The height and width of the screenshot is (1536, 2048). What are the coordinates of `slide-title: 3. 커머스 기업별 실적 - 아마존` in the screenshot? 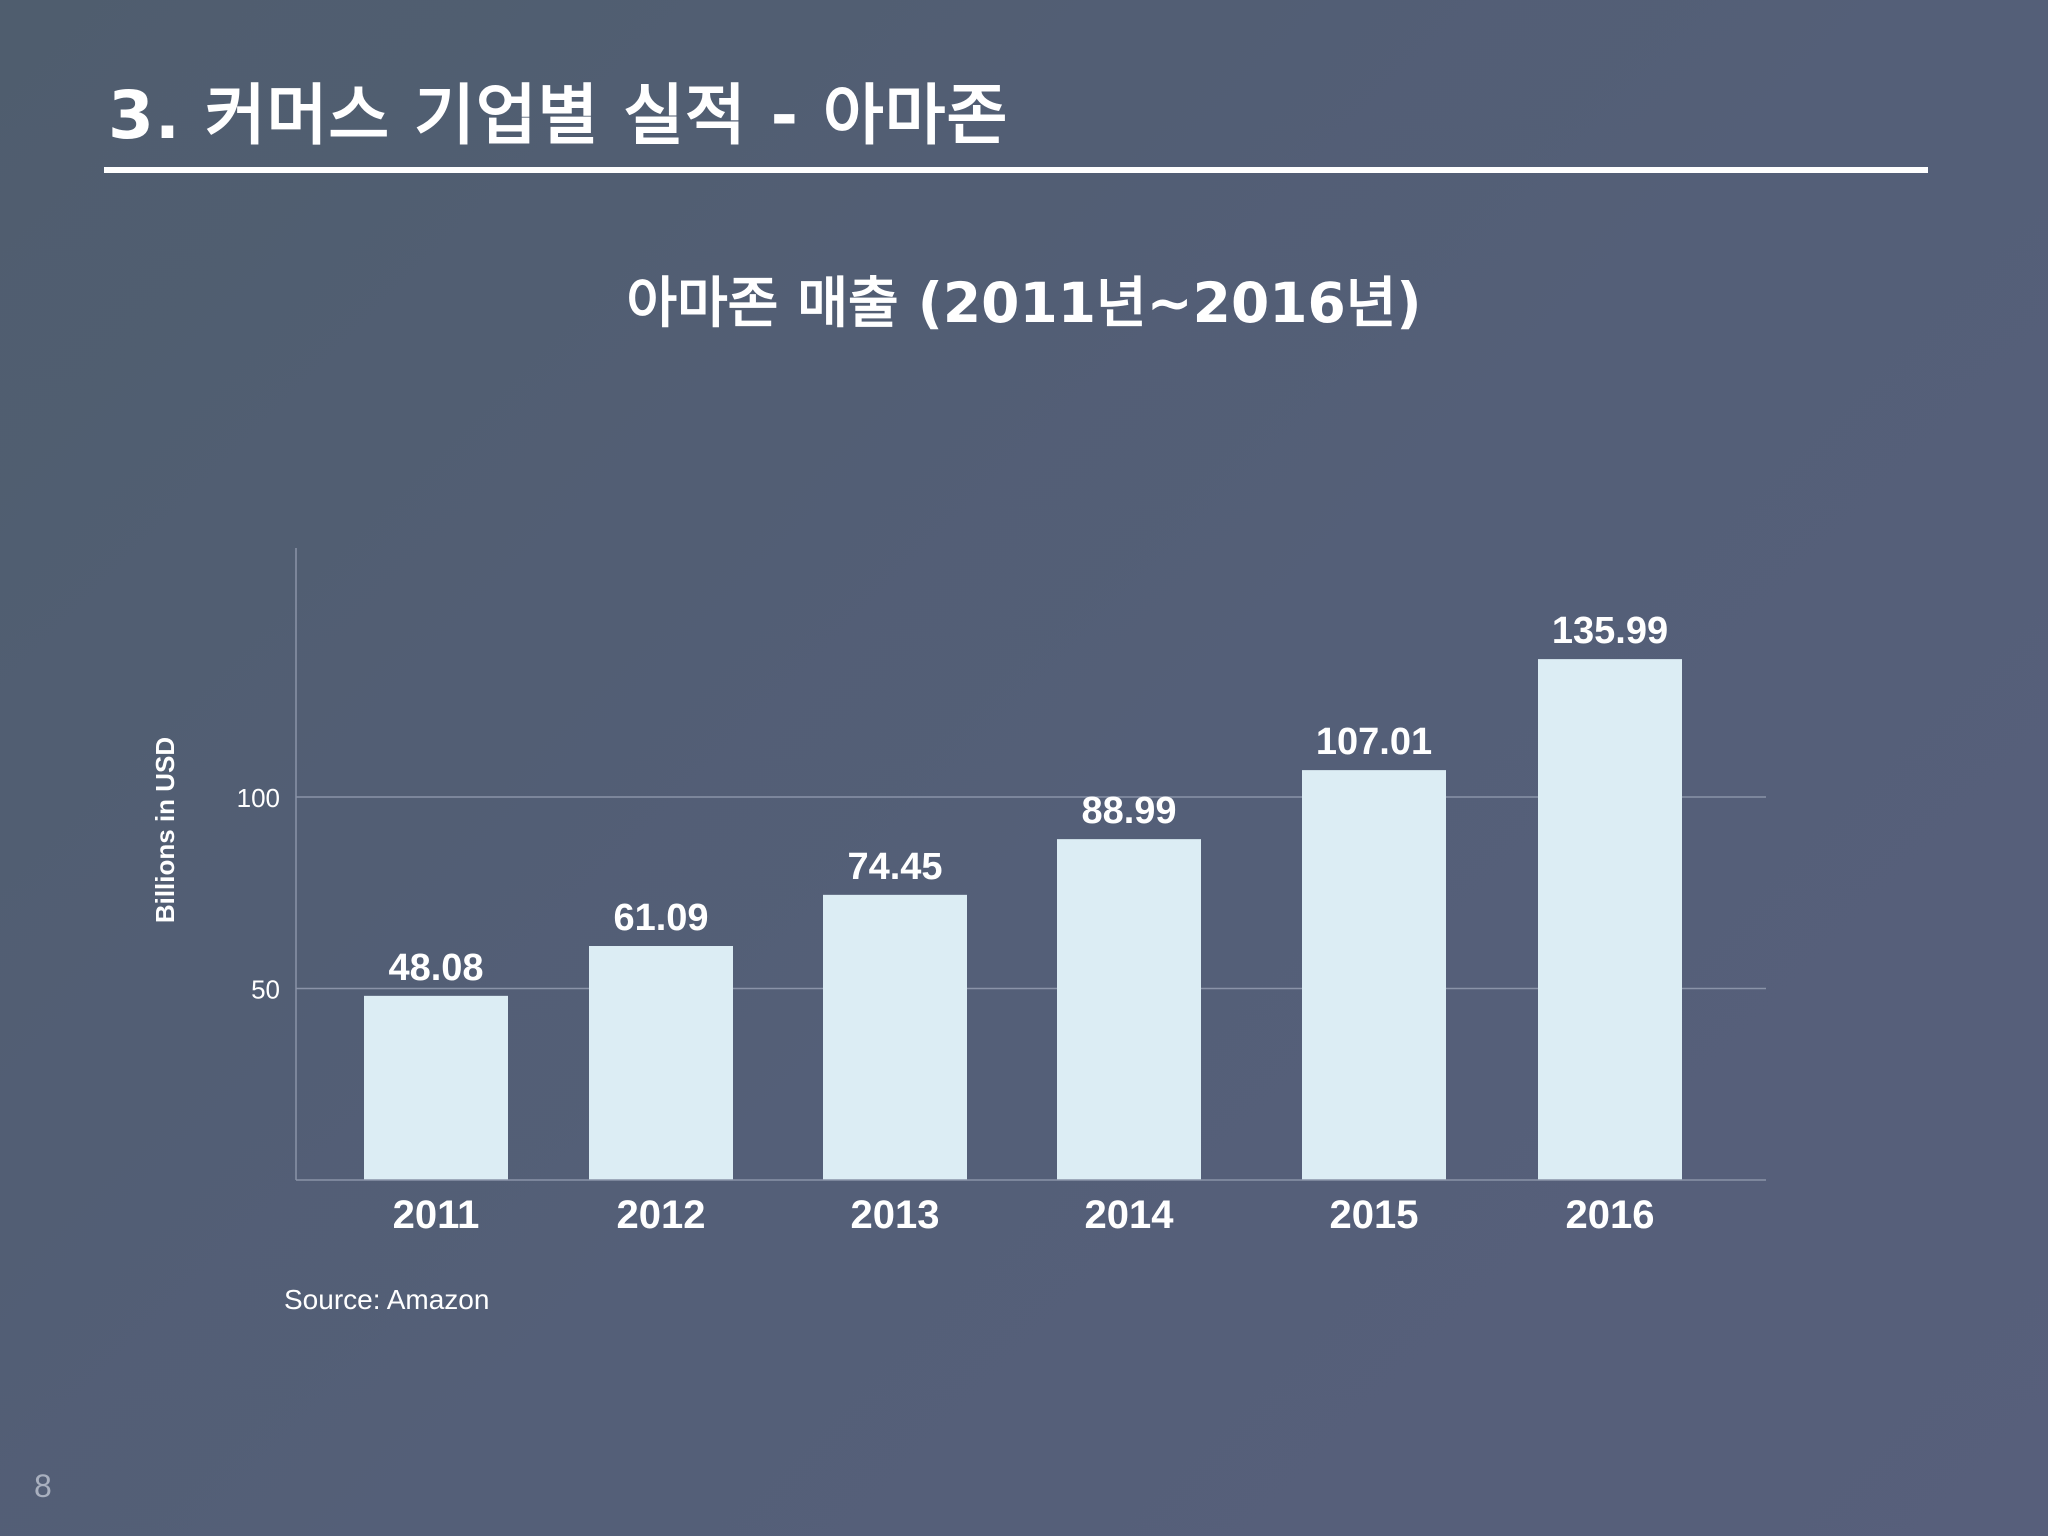 It's located at (558, 115).